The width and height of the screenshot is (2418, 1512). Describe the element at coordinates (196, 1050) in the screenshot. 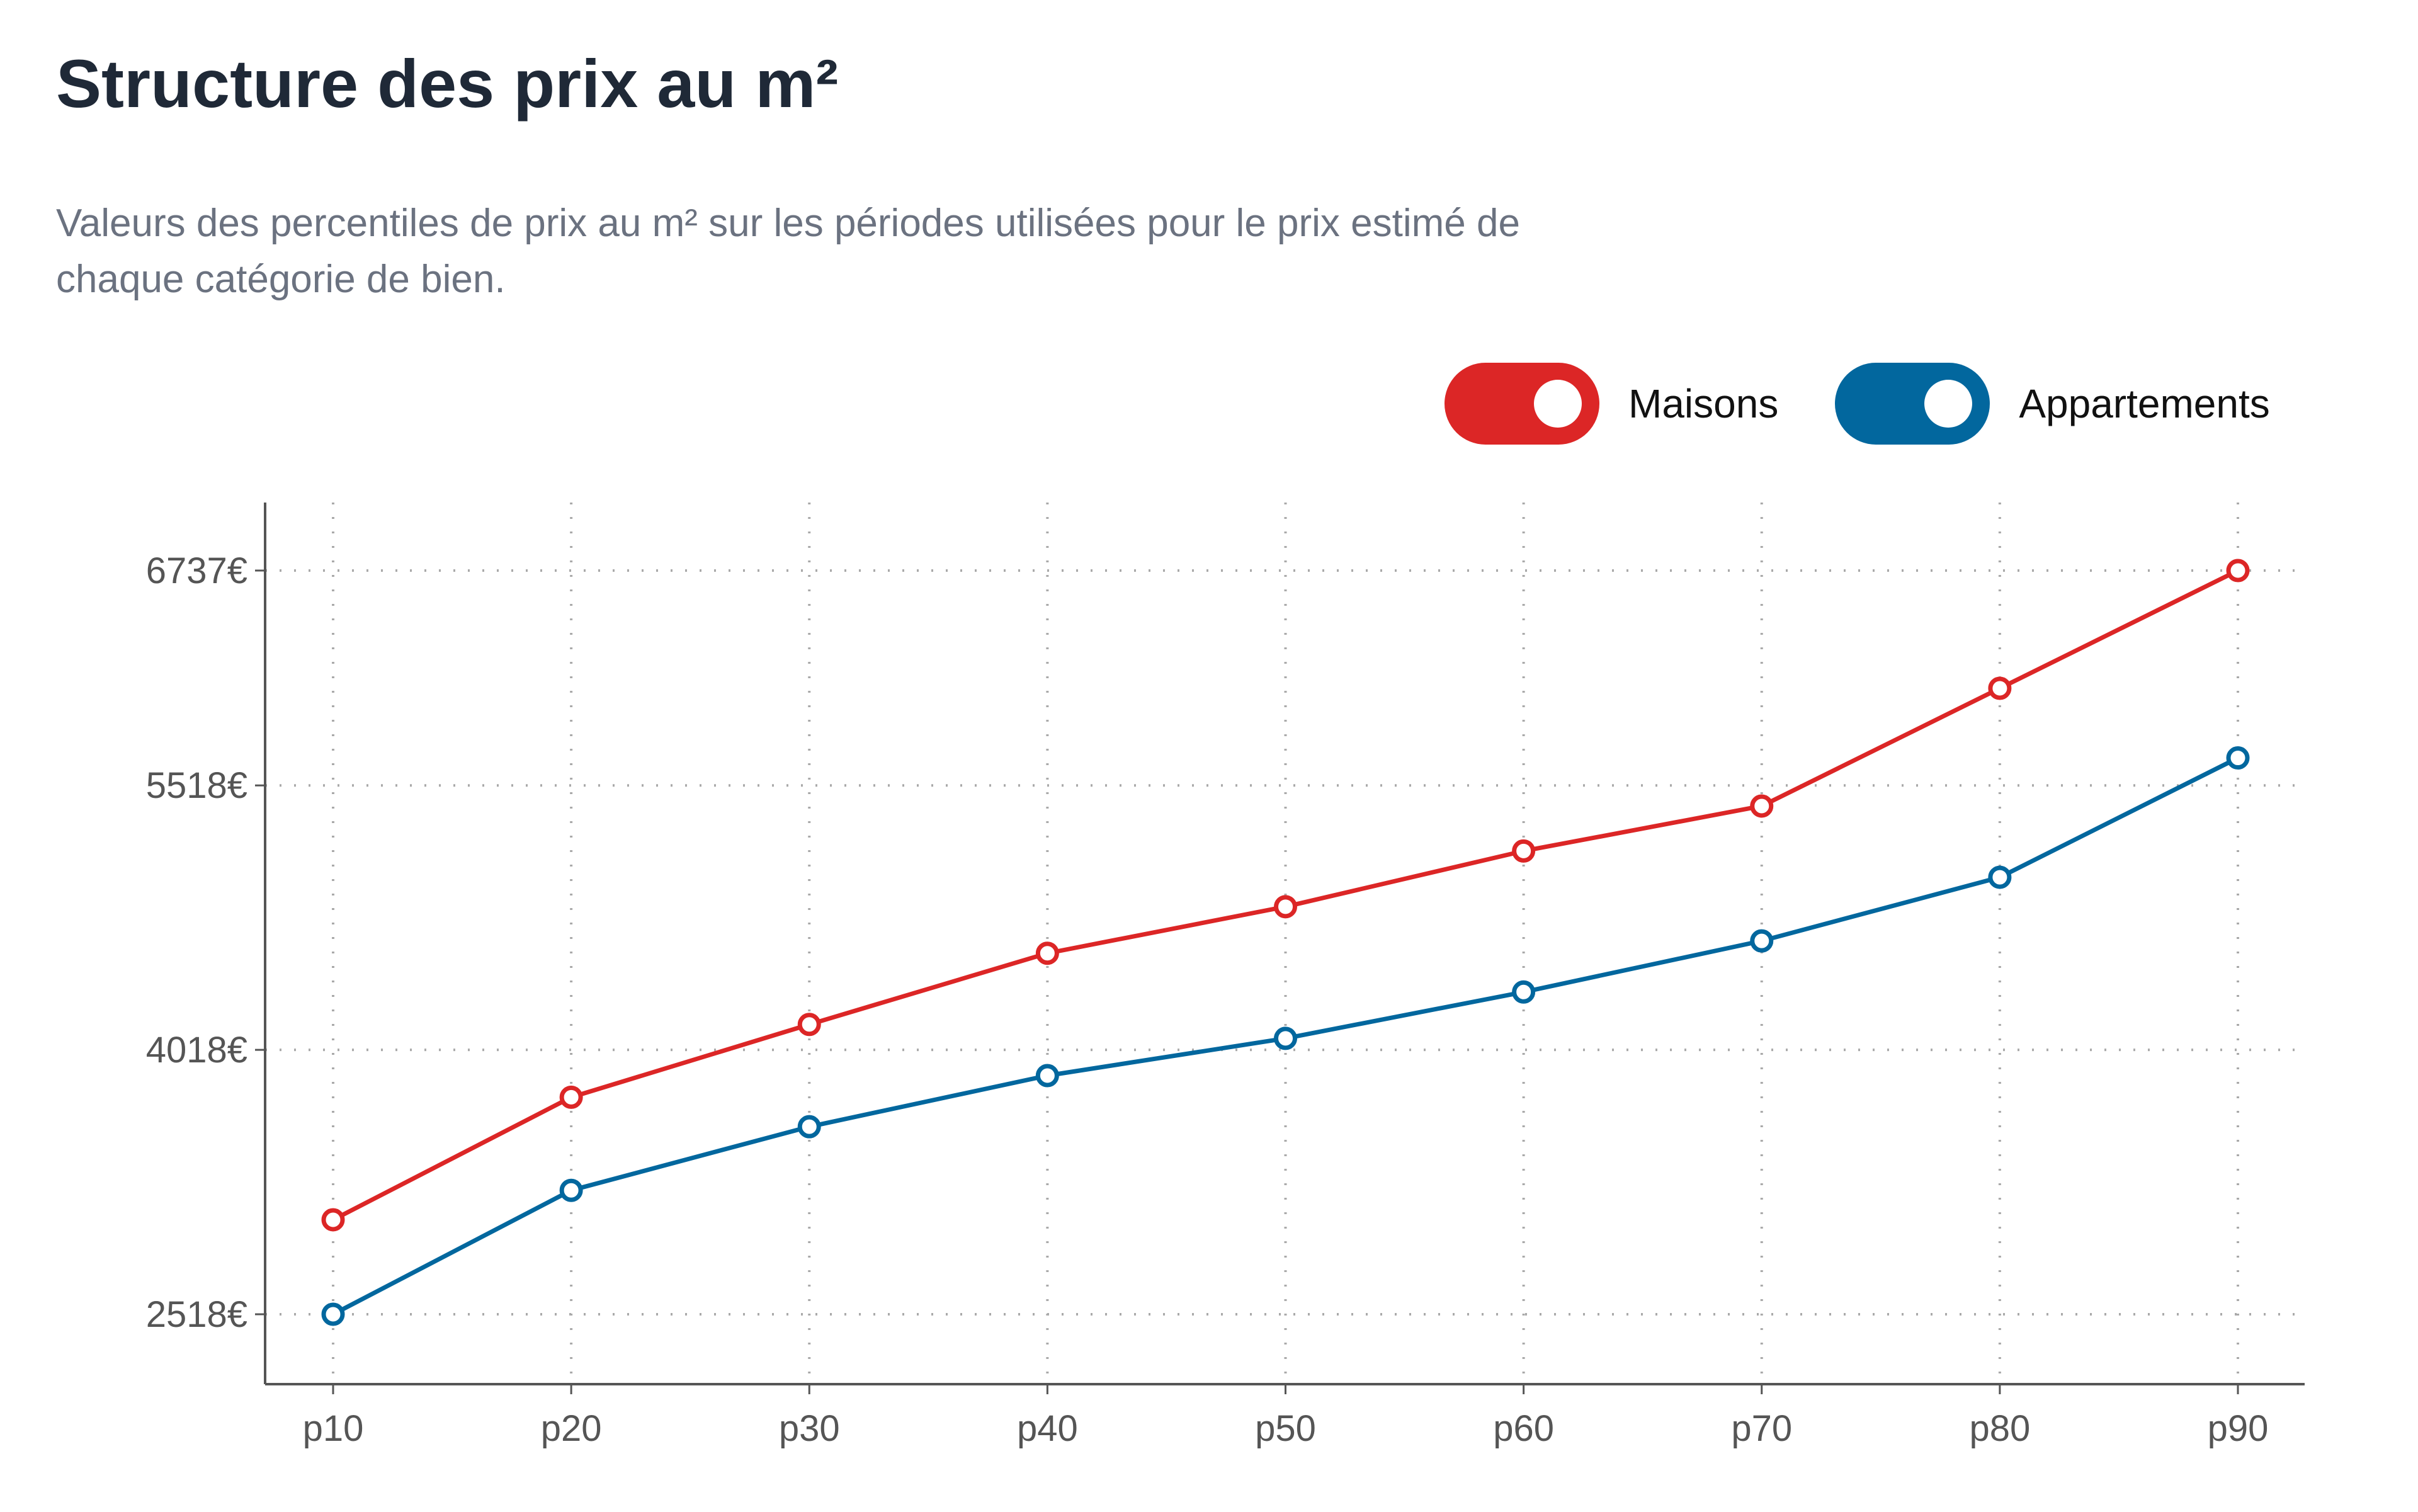

I see `y-tick-label: 4018€` at that location.